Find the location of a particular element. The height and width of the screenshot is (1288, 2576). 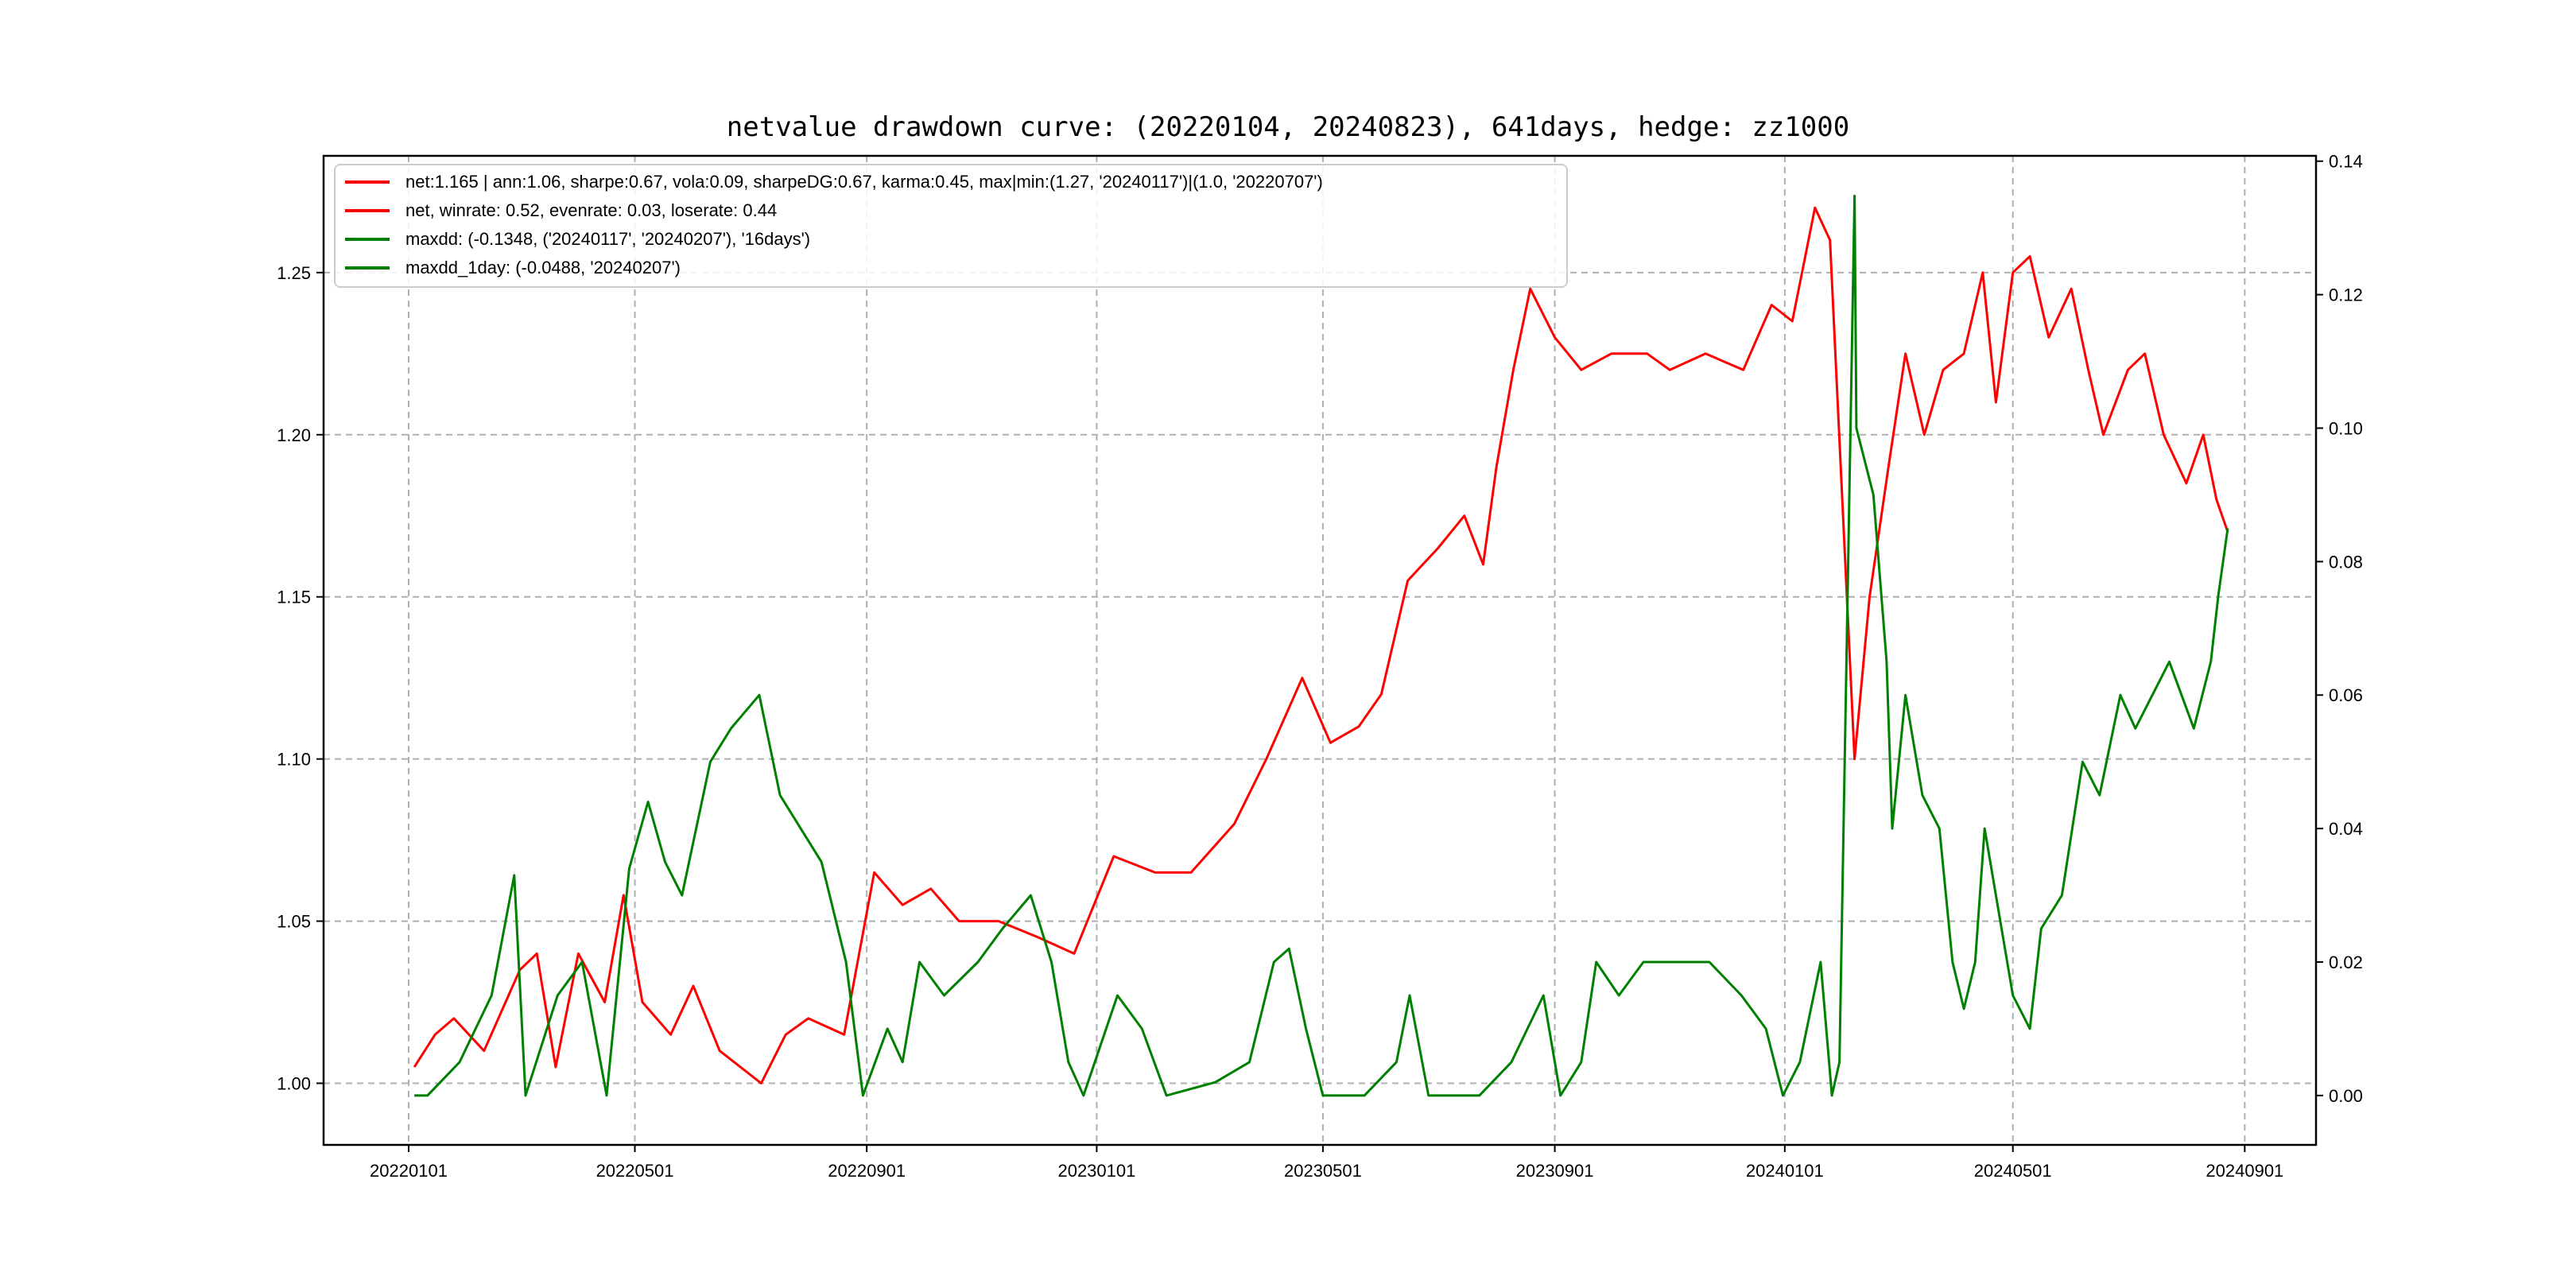

x-tick-label: 20230501 is located at coordinates (1323, 1171).